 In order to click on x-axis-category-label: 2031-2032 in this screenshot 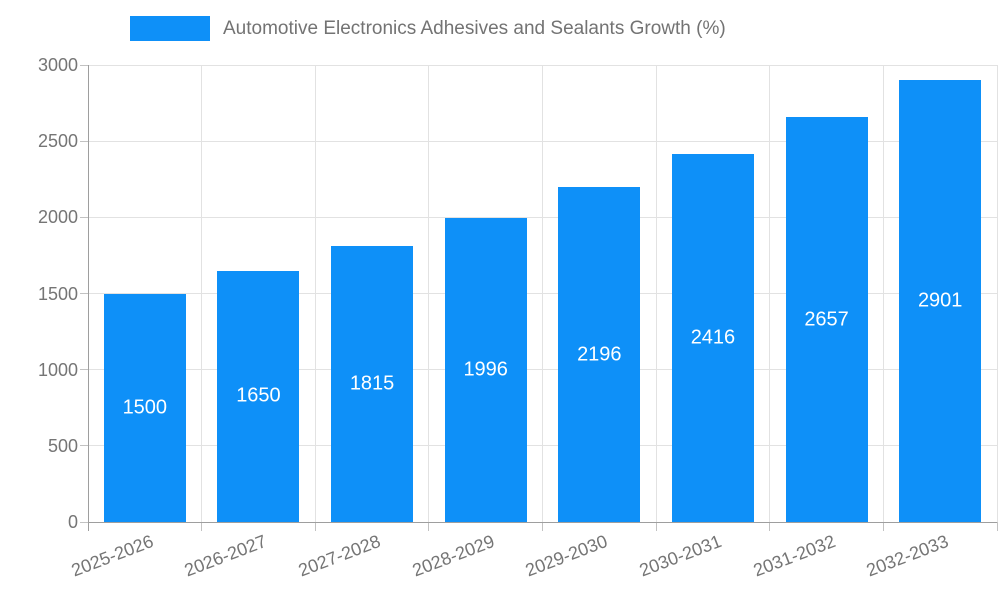, I will do `click(794, 556)`.